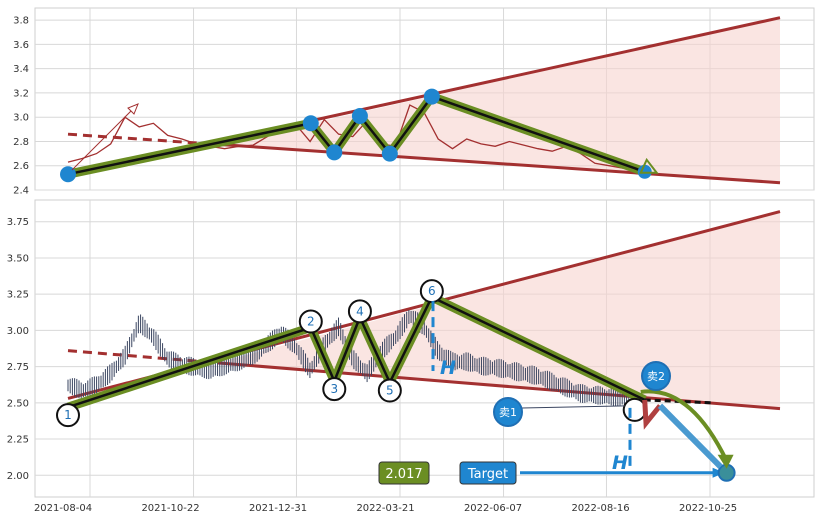 This screenshot has height=524, width=822. Describe the element at coordinates (18, 440) in the screenshot. I see `bottom-y-tick-label: 2.25` at that location.